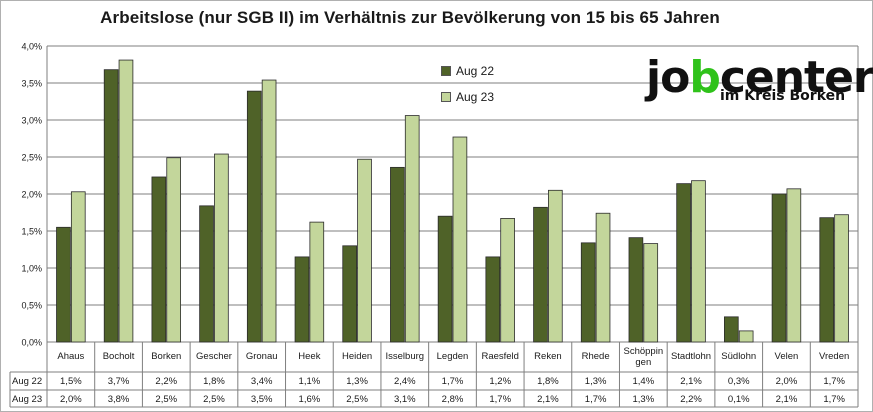 The width and height of the screenshot is (873, 412). What do you see at coordinates (834, 356) in the screenshot?
I see `x-tick-label: Vreden` at bounding box center [834, 356].